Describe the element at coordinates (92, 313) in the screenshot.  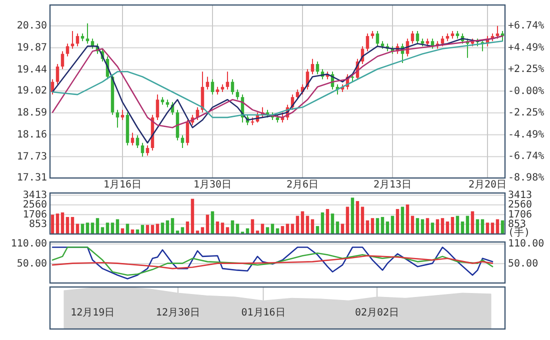
I see `x-tick-label: 12月19日` at that location.